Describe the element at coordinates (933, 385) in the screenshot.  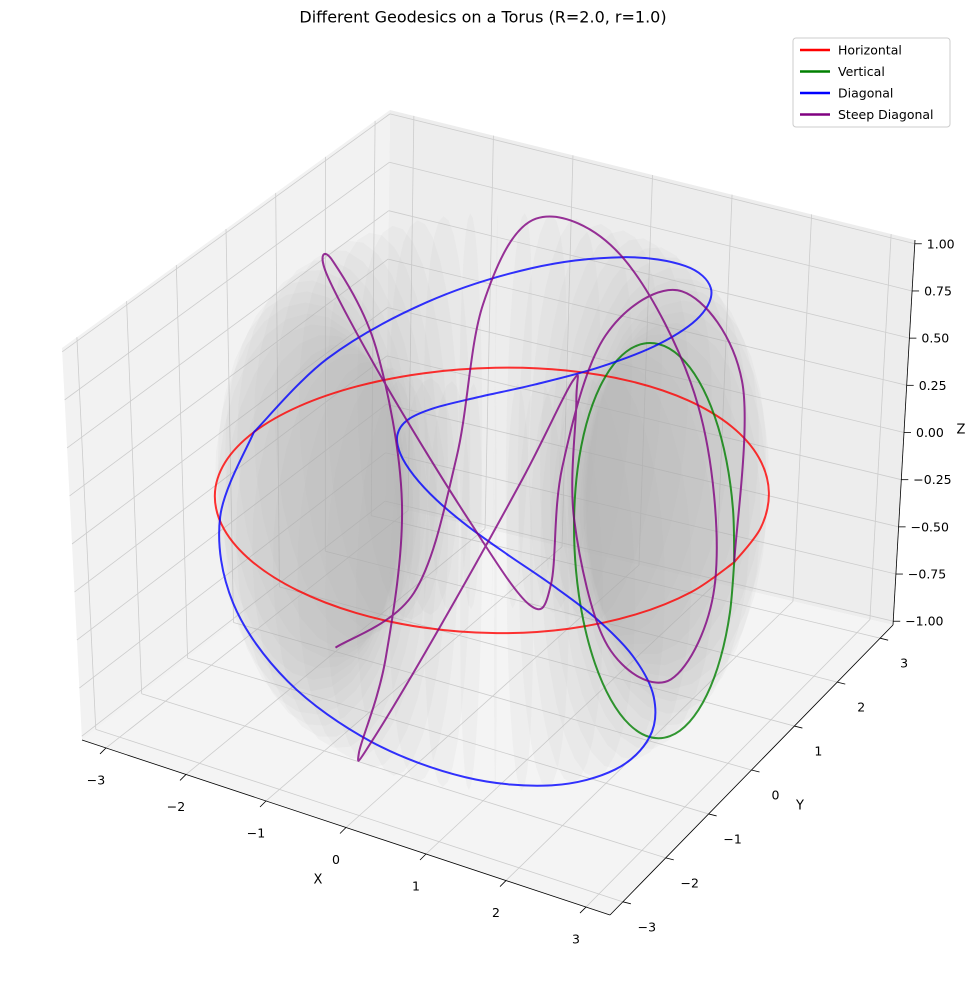
I see `z-tick-label: 0.25` at that location.